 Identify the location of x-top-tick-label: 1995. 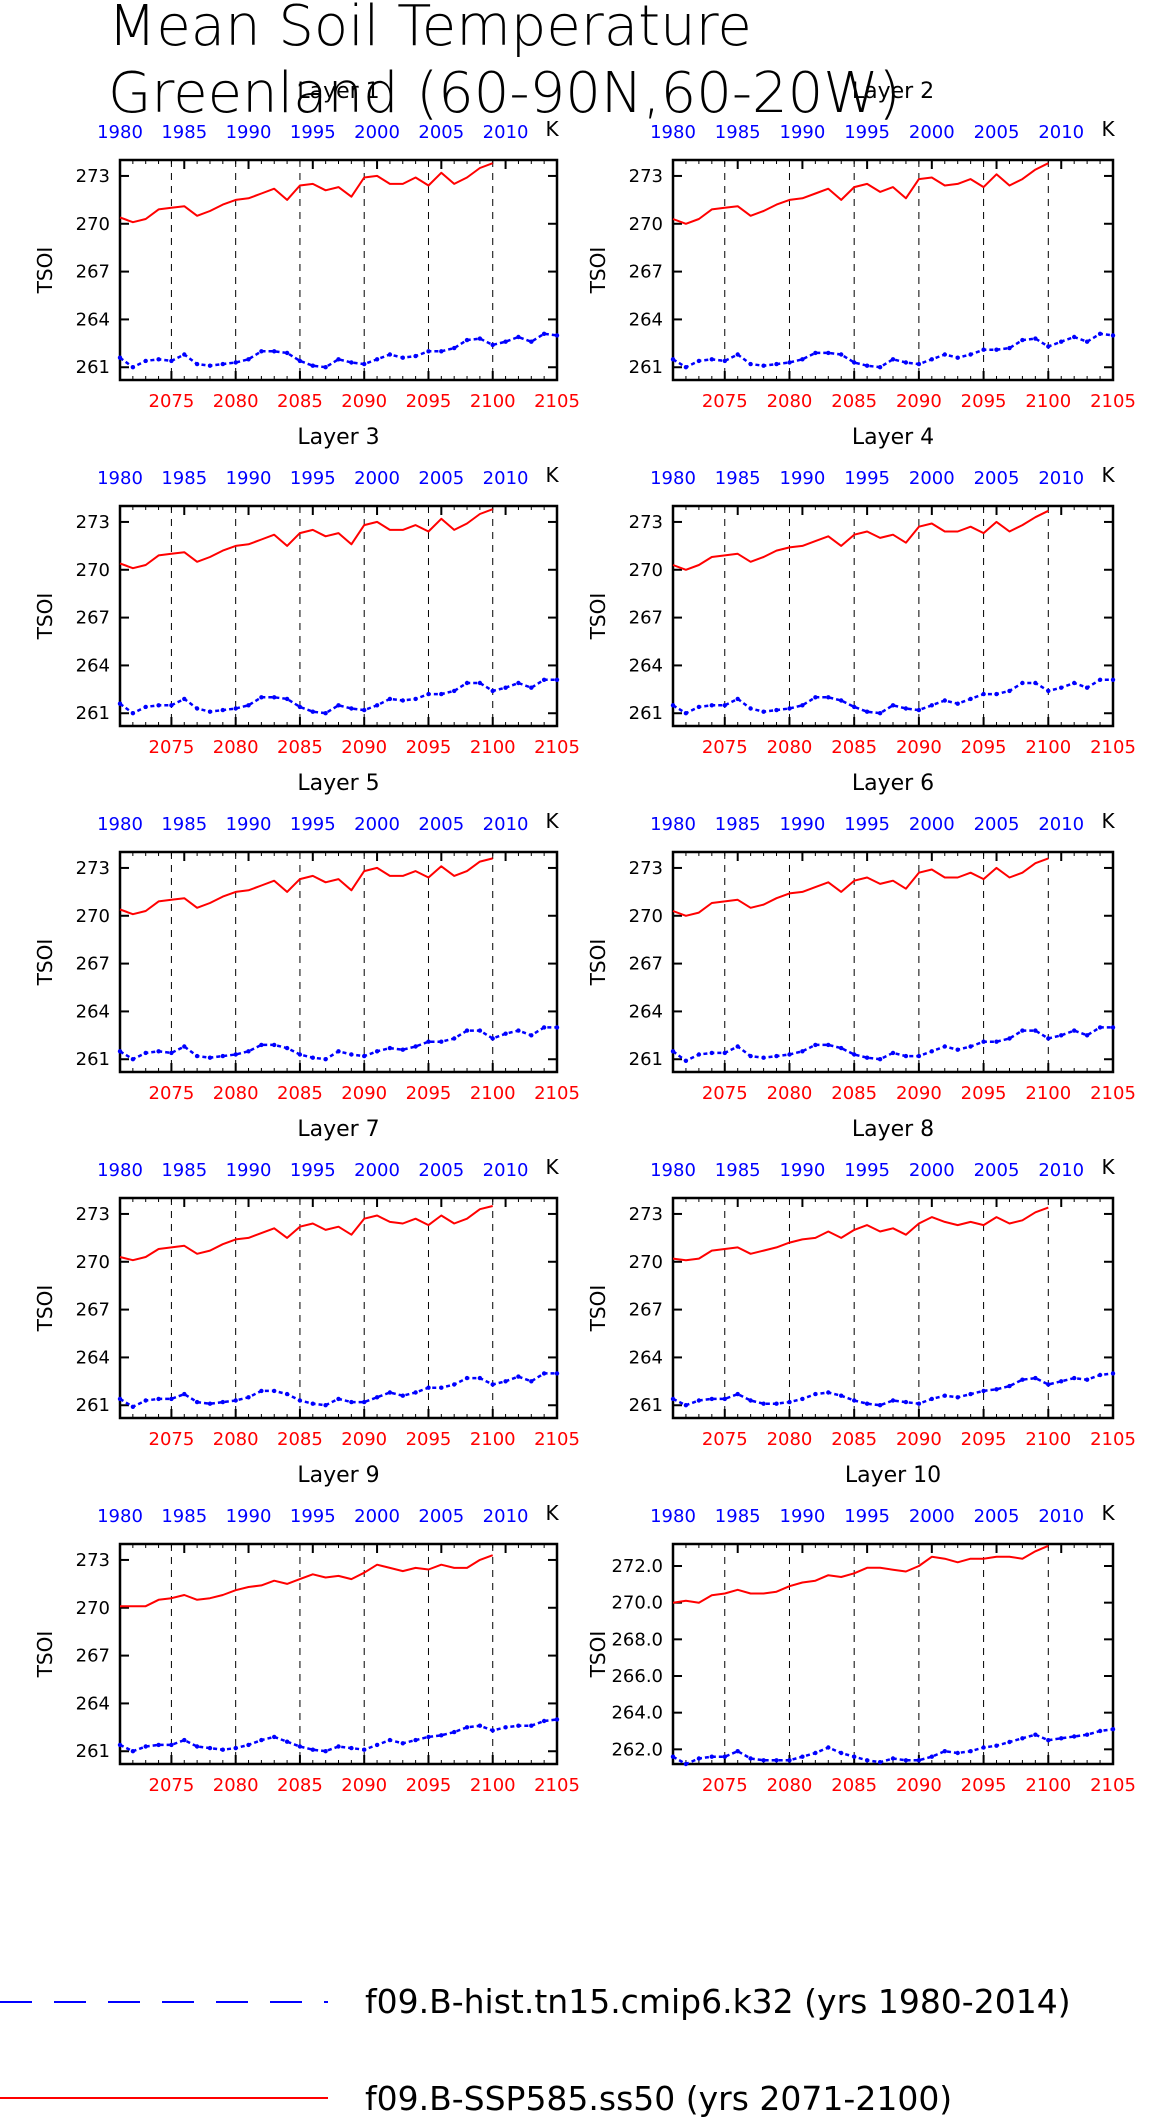
(313, 478).